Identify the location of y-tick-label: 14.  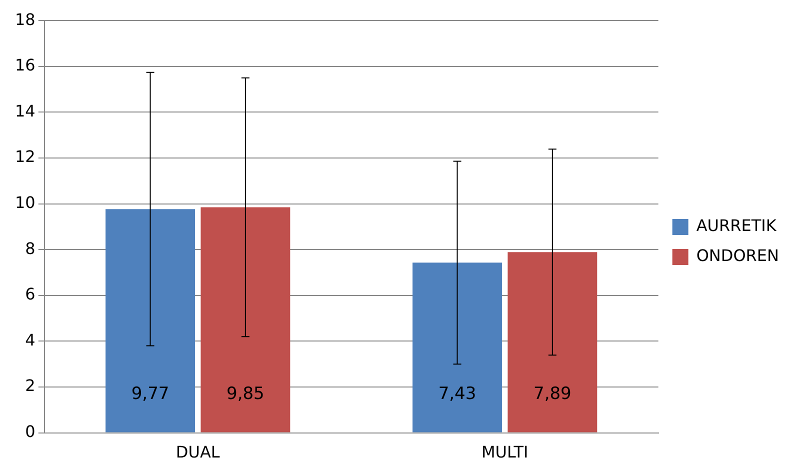
(25, 110).